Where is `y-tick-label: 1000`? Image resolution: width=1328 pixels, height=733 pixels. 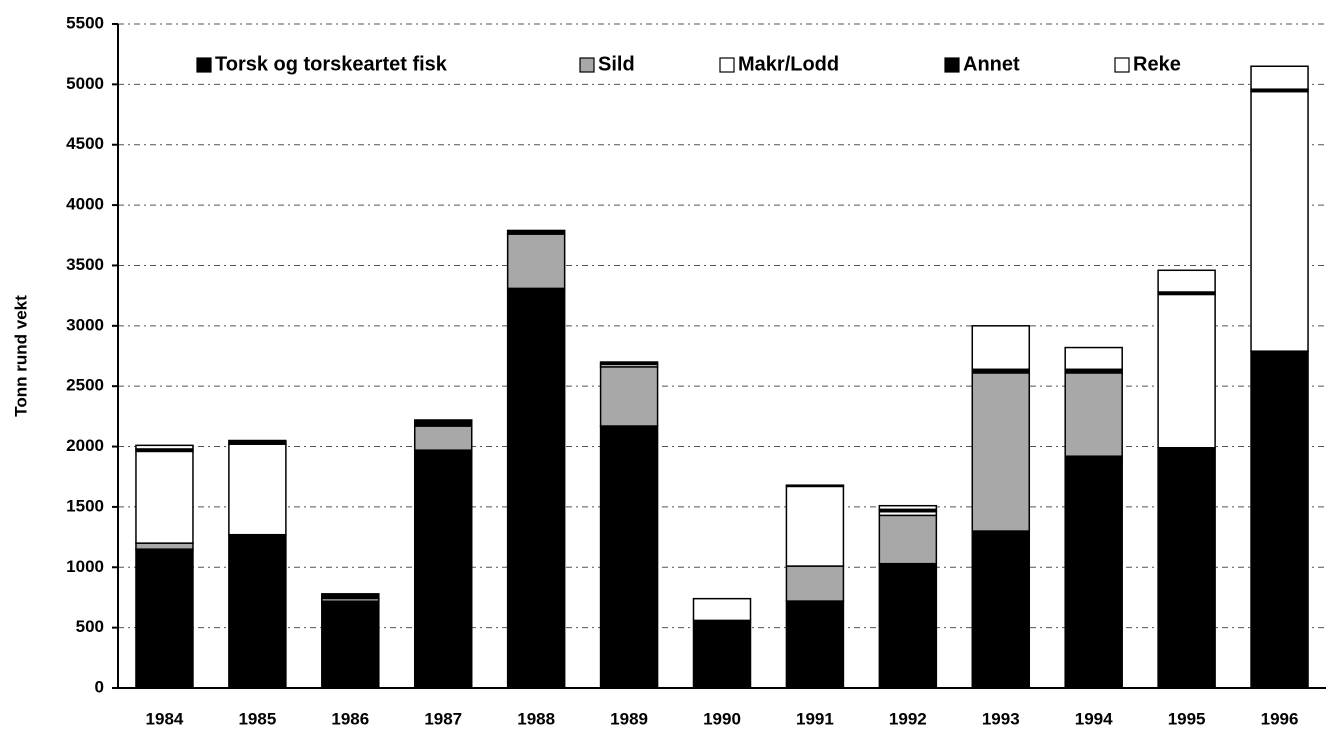
y-tick-label: 1000 is located at coordinates (85, 566).